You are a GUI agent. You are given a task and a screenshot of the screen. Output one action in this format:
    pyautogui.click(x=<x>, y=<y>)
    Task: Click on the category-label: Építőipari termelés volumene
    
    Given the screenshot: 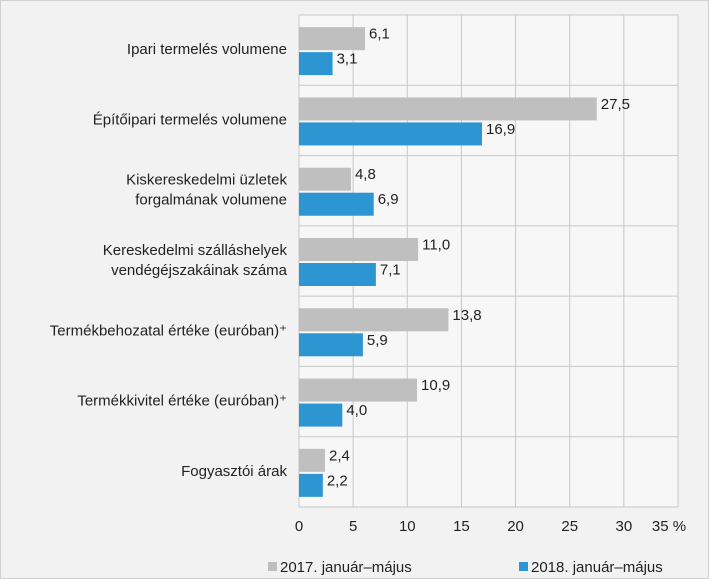 What is the action you would take?
    pyautogui.click(x=190, y=119)
    